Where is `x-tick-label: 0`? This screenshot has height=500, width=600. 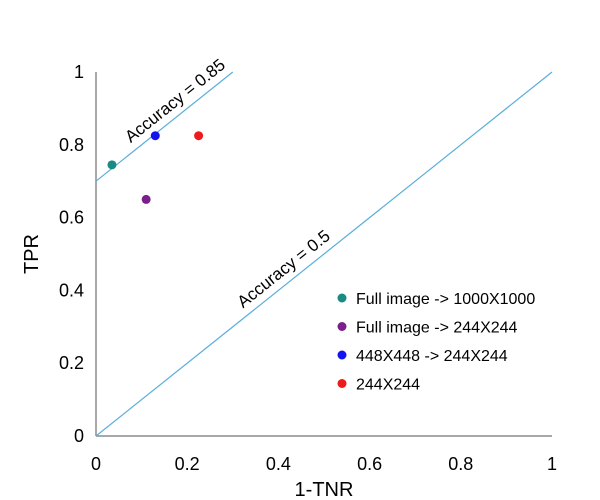 x-tick-label: 0 is located at coordinates (96, 464).